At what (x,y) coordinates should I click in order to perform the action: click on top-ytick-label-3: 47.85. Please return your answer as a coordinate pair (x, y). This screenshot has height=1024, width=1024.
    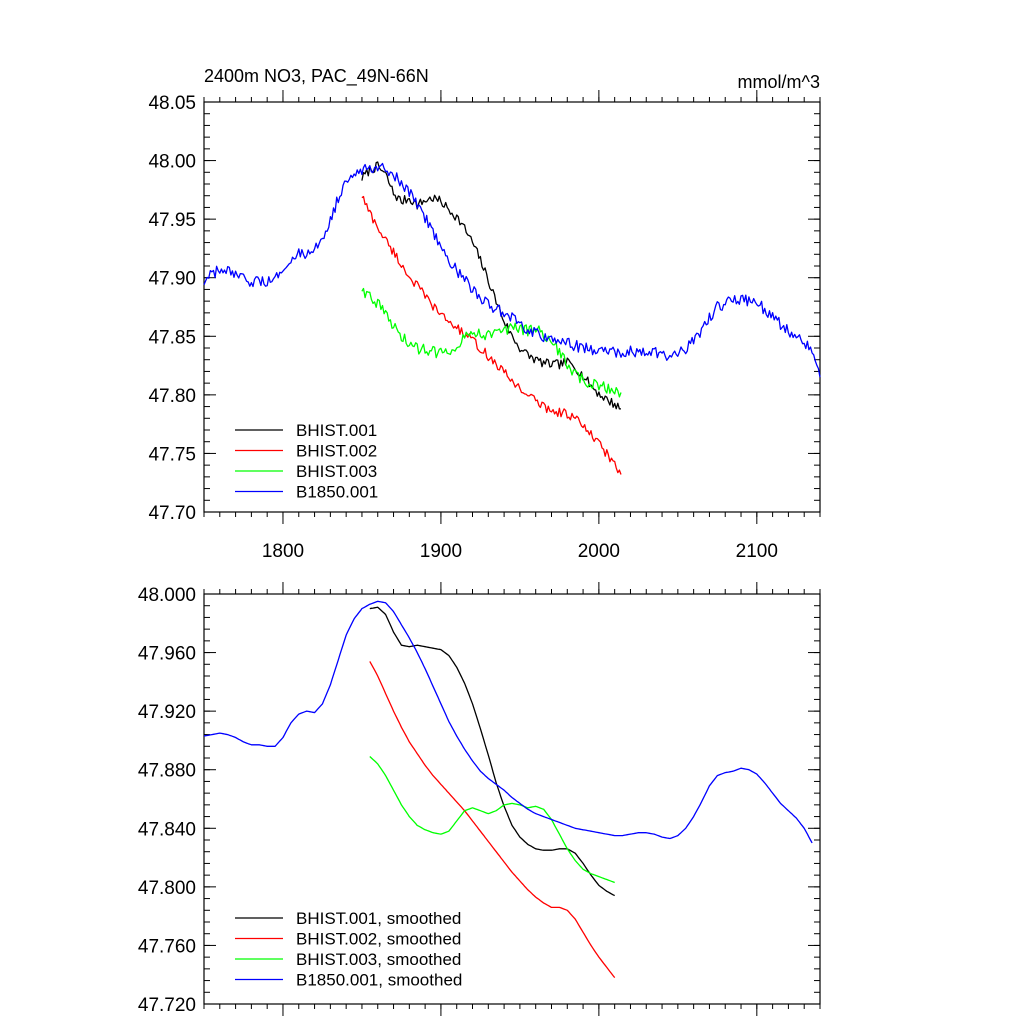
    Looking at the image, I should click on (172, 337).